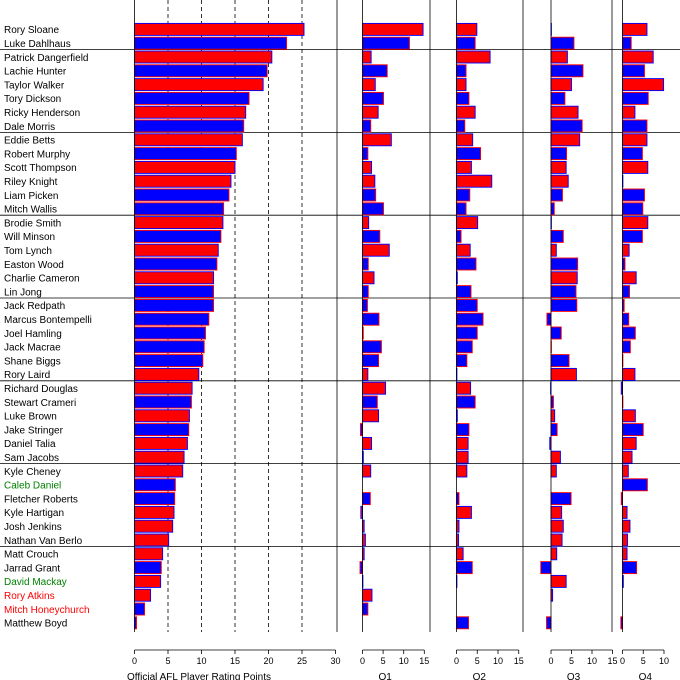 The height and width of the screenshot is (680, 680). What do you see at coordinates (47, 610) in the screenshot?
I see `player-name-label: Mitch Honeychurch` at bounding box center [47, 610].